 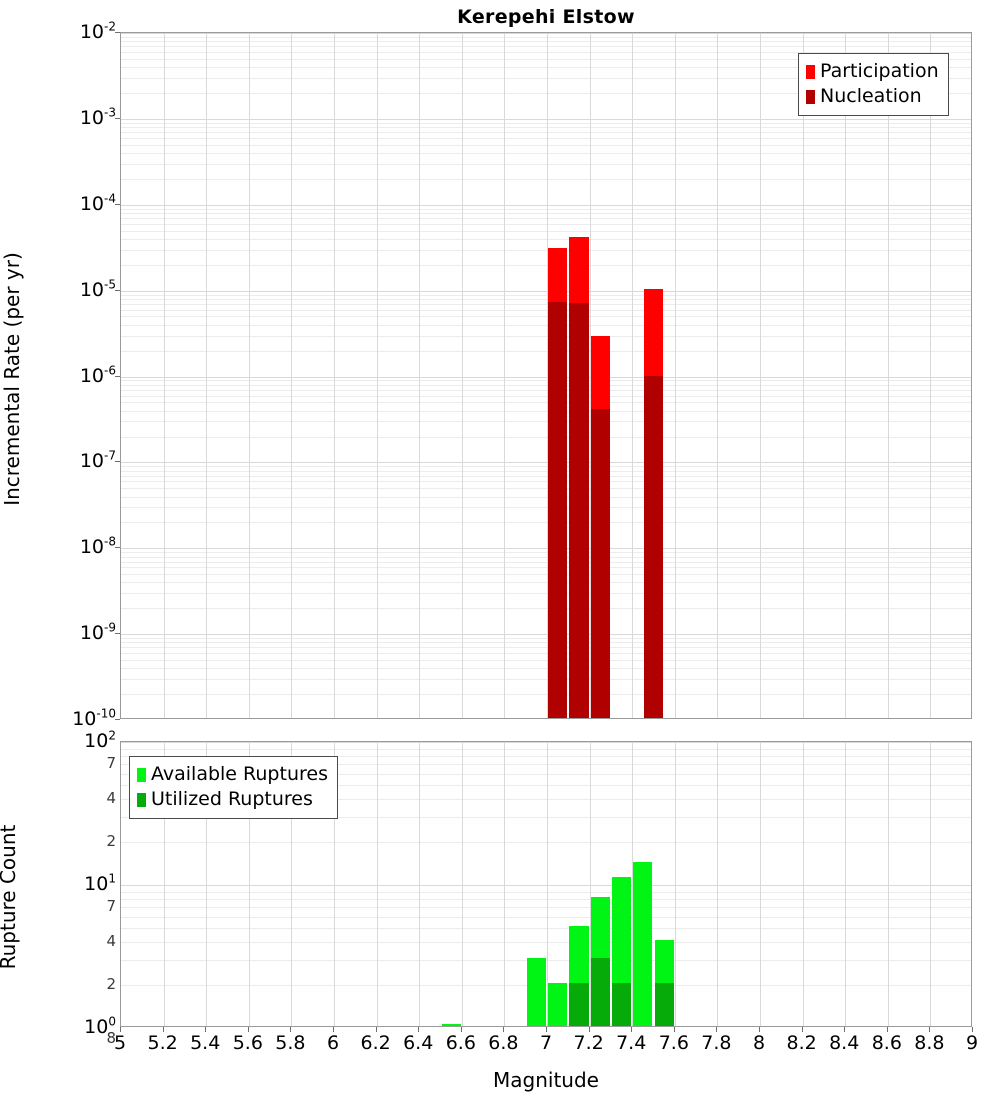 I want to click on x-tick-label: 5.8, so click(x=290, y=1043).